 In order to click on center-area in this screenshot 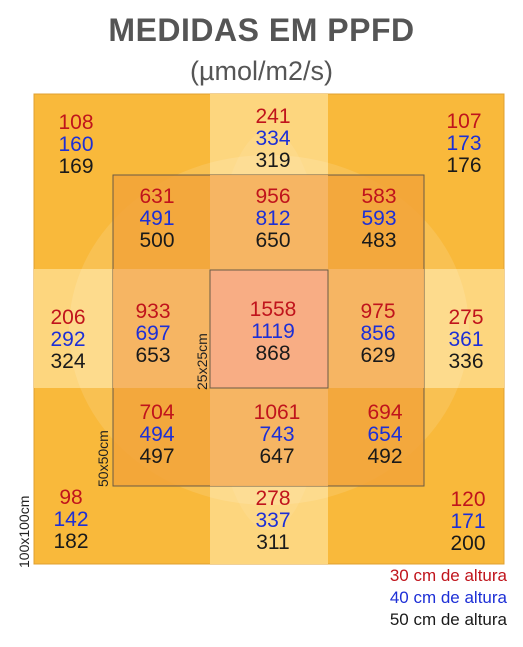, I will do `click(269, 329)`.